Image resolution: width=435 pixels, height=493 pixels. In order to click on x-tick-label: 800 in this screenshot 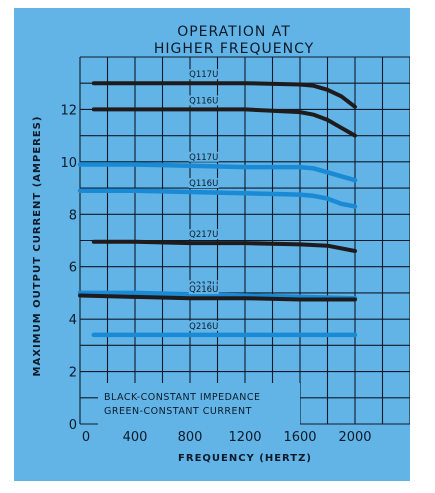, I will do `click(190, 437)`.